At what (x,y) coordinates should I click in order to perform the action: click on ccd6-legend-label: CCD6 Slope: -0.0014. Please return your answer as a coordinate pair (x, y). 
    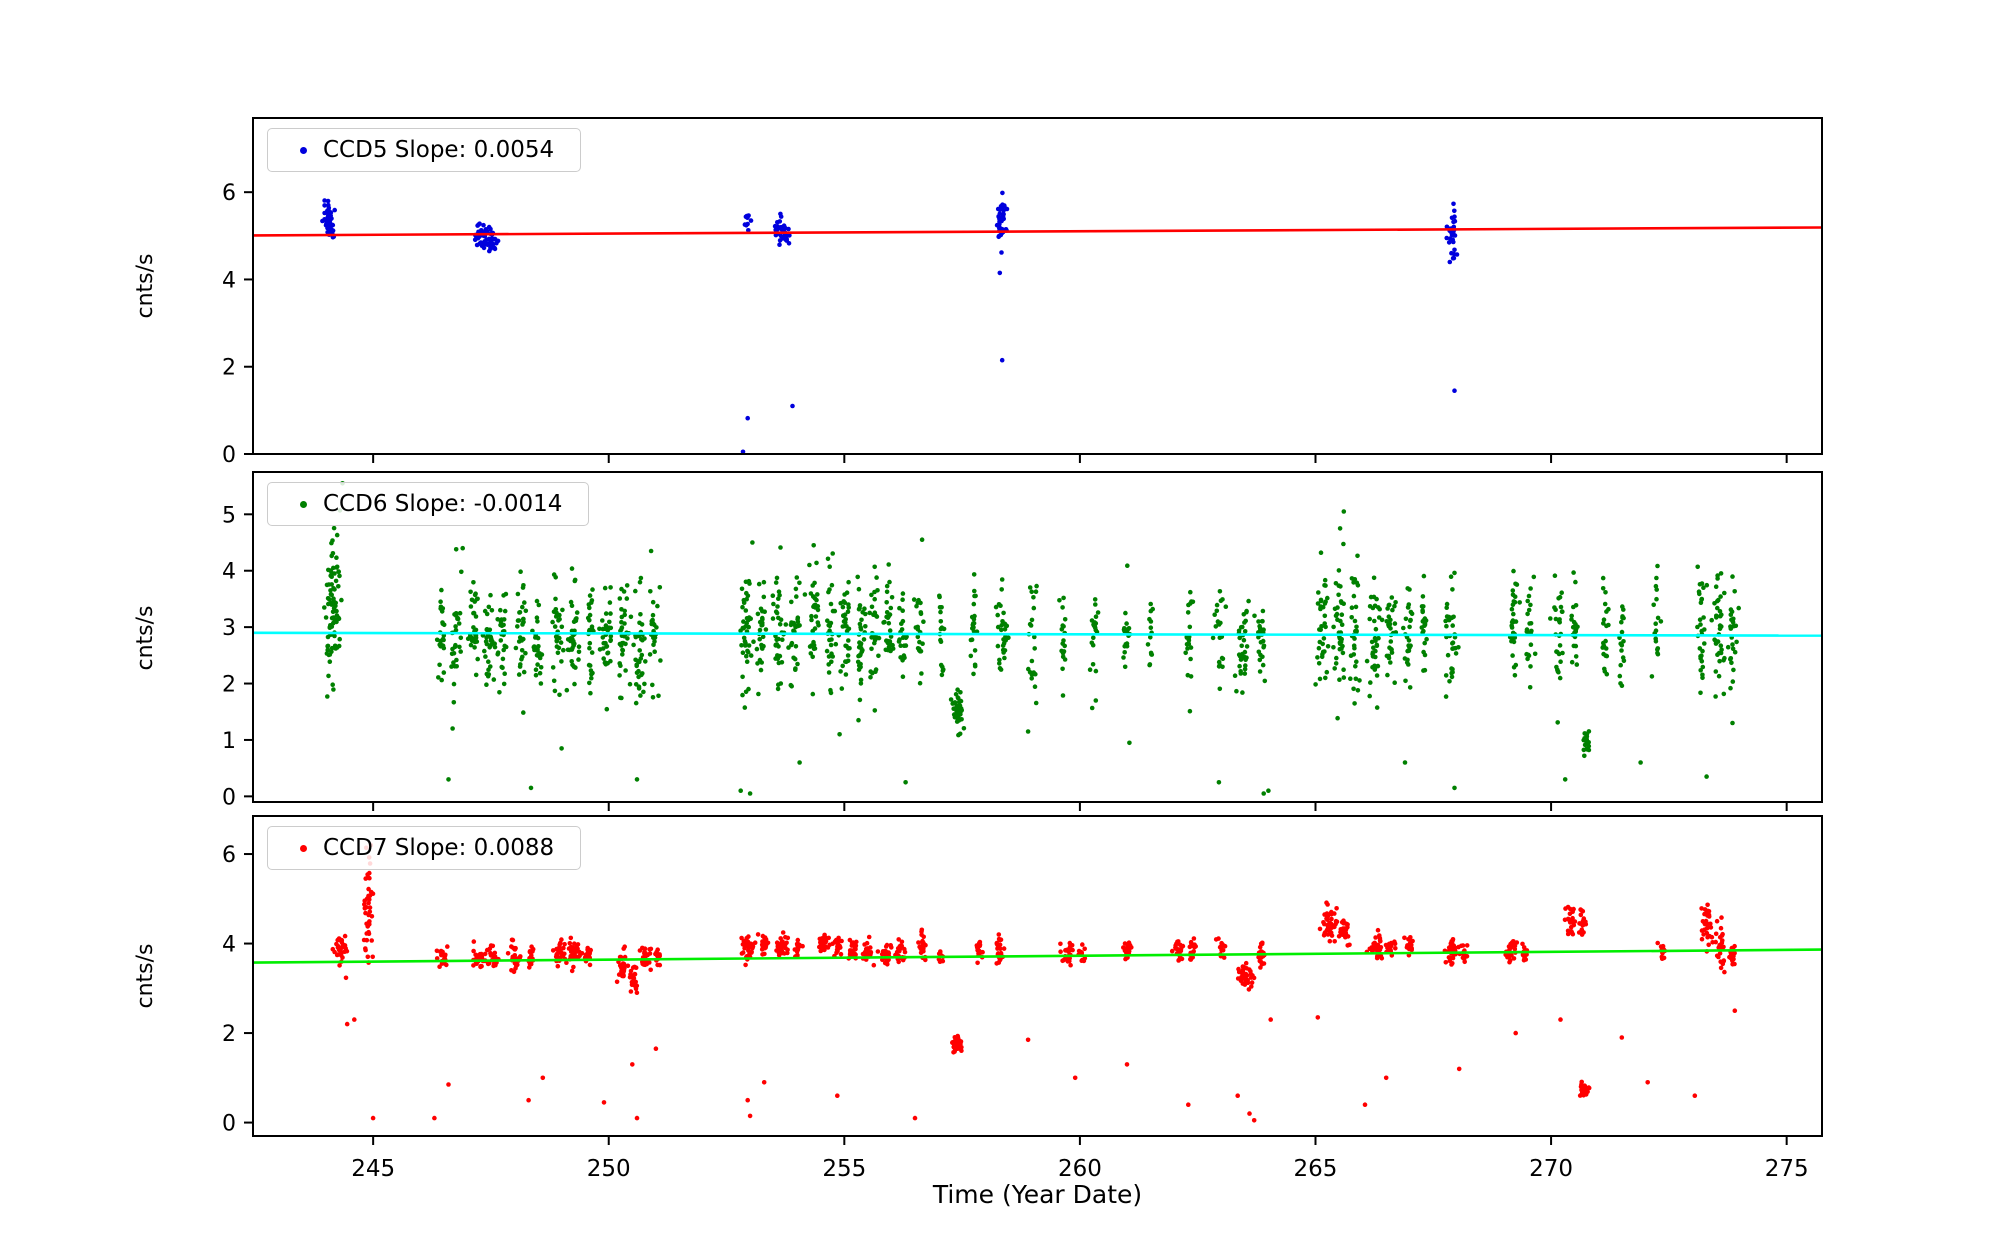
    Looking at the image, I should click on (443, 504).